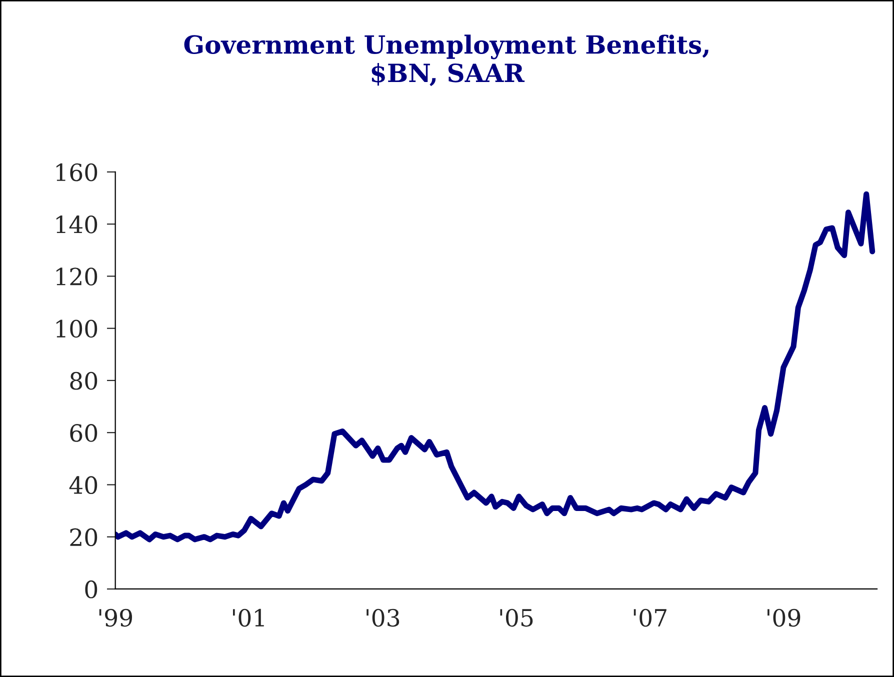  Describe the element at coordinates (77, 172) in the screenshot. I see `y-tick-label: 160` at that location.